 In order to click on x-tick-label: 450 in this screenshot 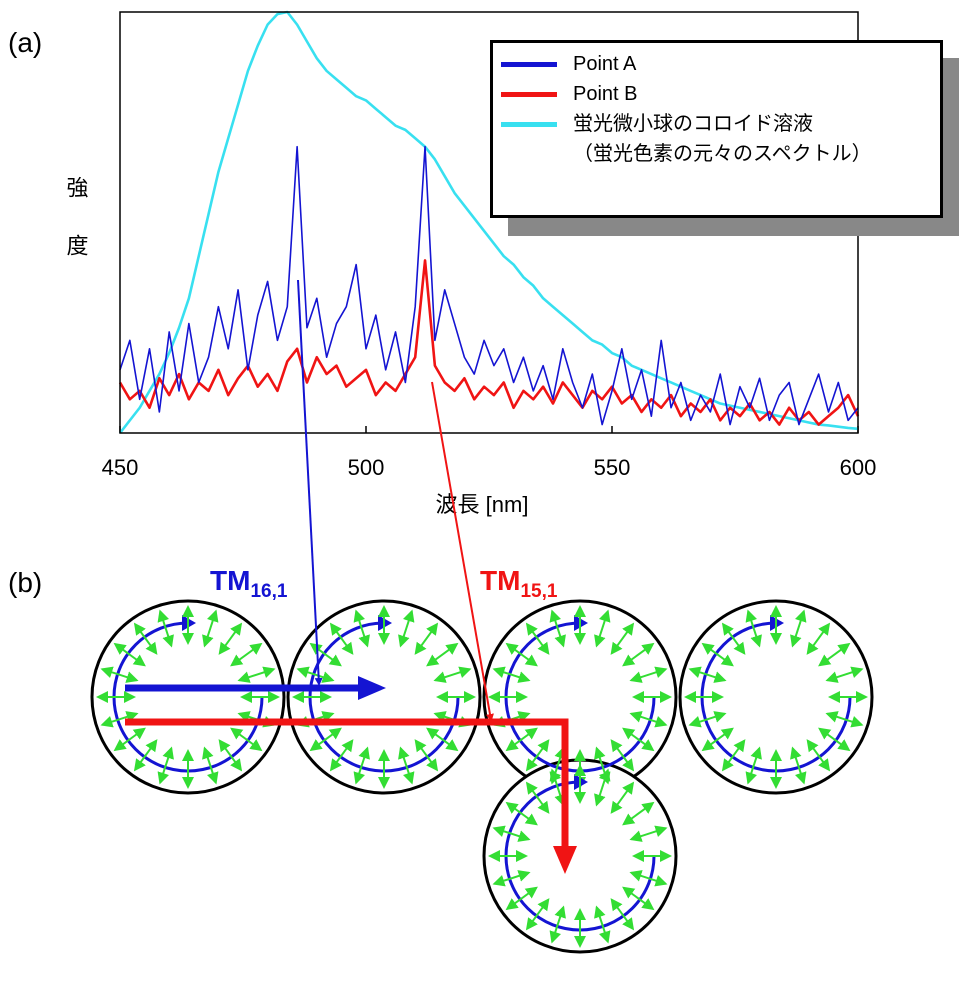, I will do `click(120, 467)`.